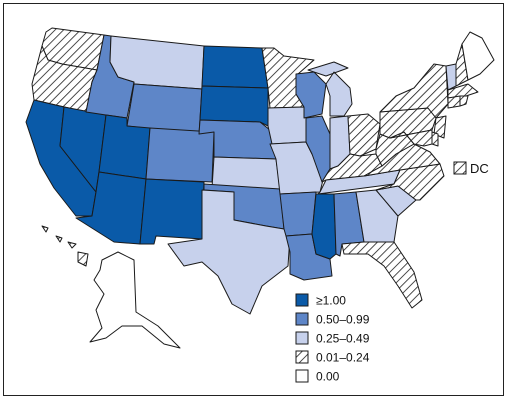 This screenshot has width=509, height=401. I want to click on state-wi, so click(311, 95).